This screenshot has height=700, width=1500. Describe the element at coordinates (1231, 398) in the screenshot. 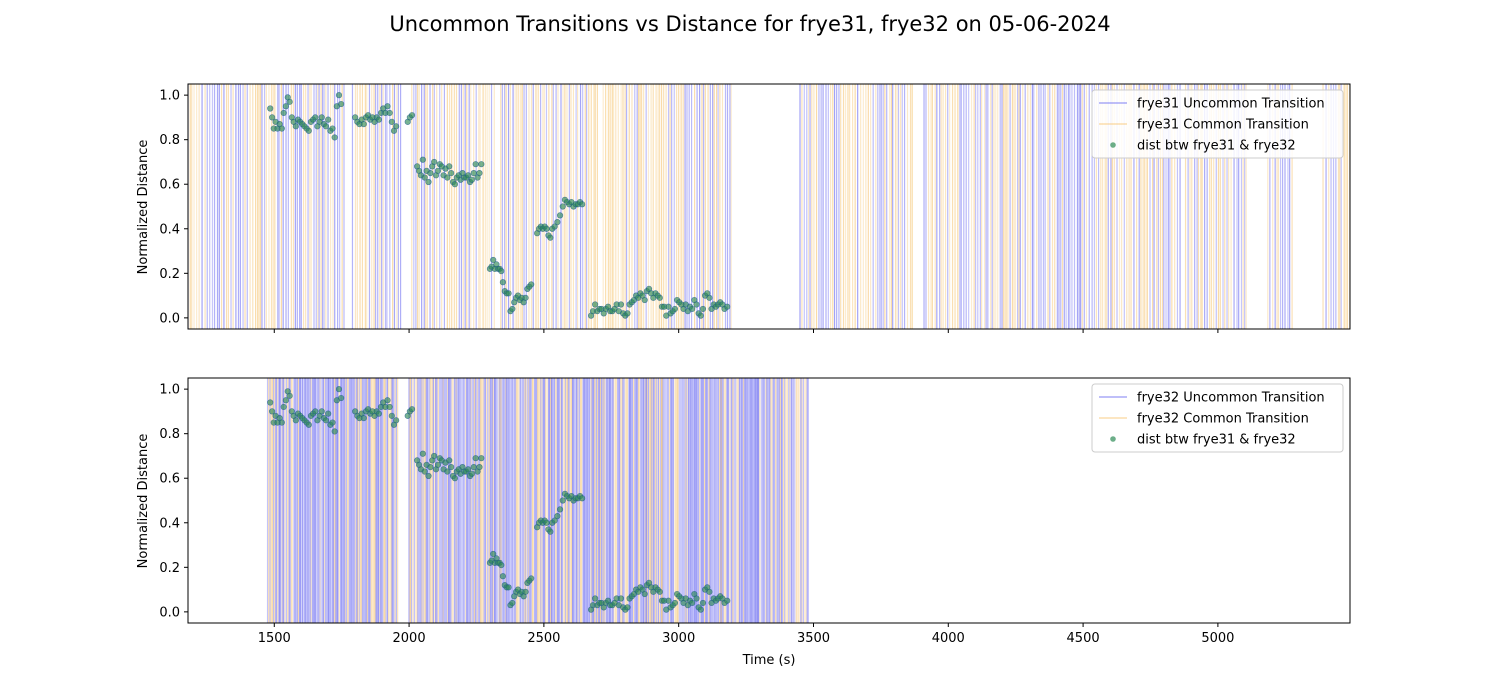

I see `legend-label: frye32 Uncommon Transition` at that location.